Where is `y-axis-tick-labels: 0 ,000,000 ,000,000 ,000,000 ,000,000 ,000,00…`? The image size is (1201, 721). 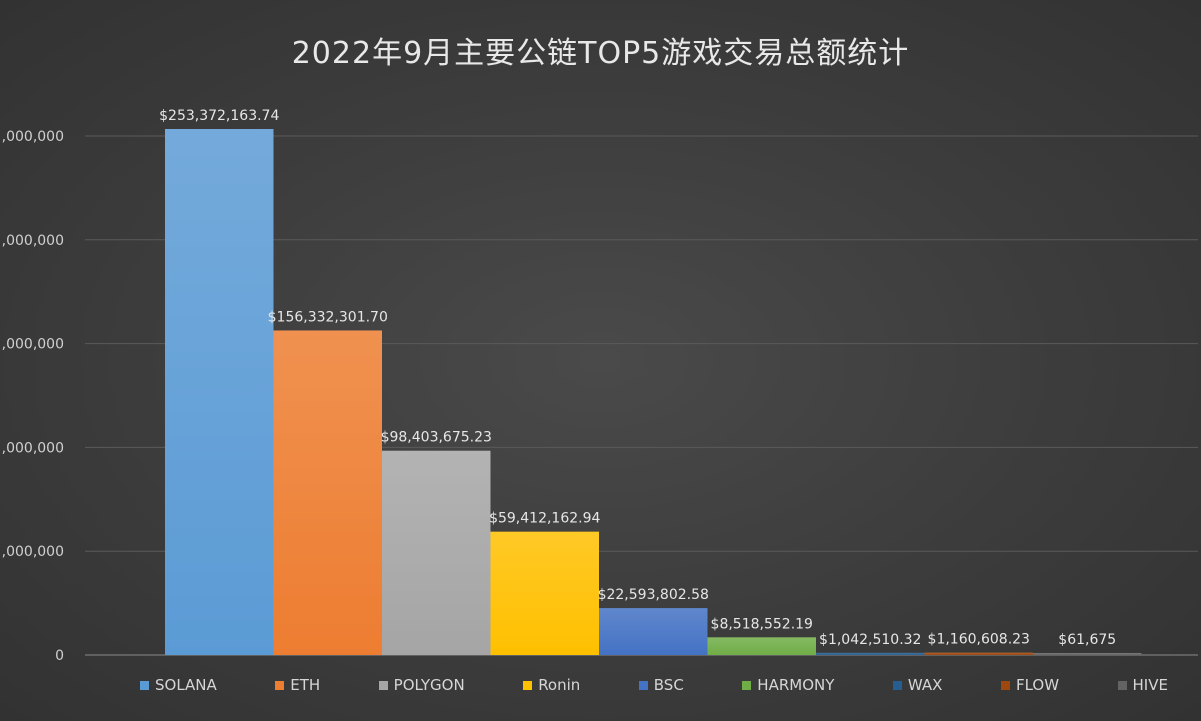
y-axis-tick-labels: 0 ,000,000 ,000,000 ,000,000 ,000,000 ,000,00… is located at coordinates (33, 396).